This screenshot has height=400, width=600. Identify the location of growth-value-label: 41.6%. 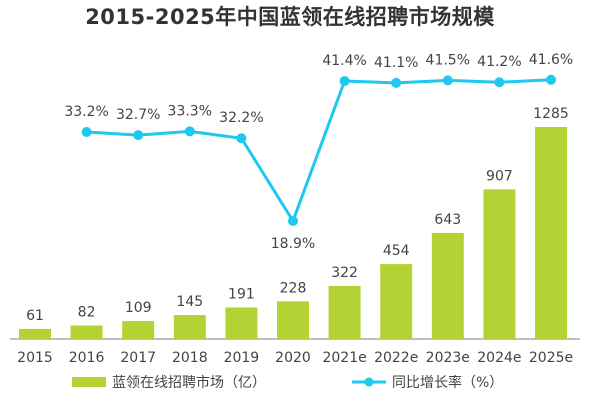
(551, 60).